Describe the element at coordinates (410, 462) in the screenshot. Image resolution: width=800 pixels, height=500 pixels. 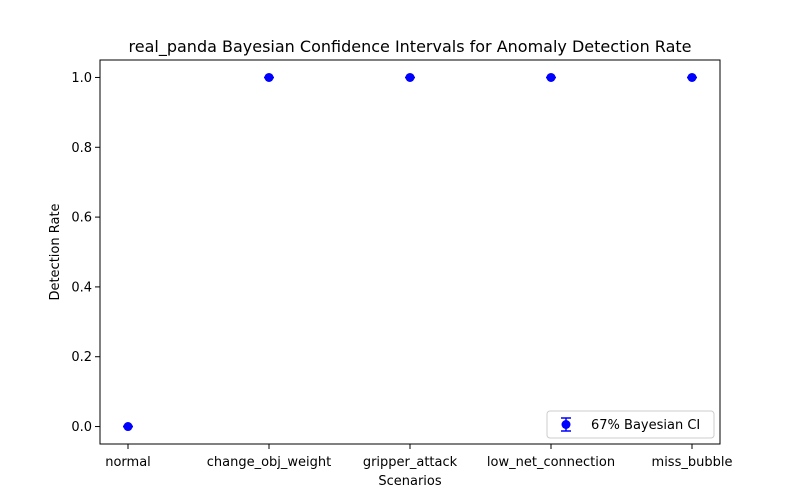
I see `x-tick-label: gripper_attack` at that location.